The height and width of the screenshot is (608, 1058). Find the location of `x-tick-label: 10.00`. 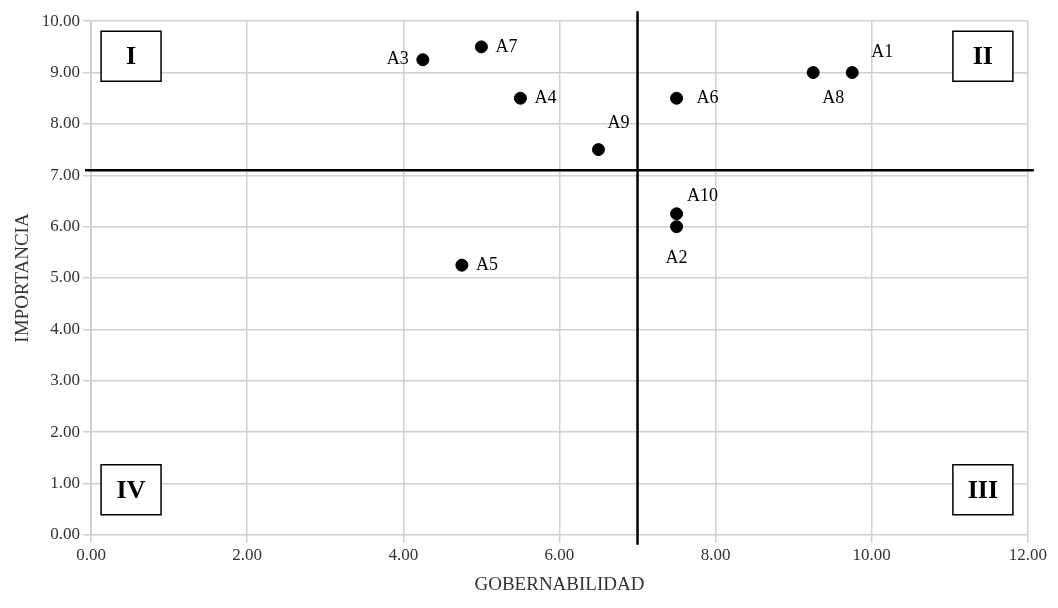

x-tick-label: 10.00 is located at coordinates (871, 555).